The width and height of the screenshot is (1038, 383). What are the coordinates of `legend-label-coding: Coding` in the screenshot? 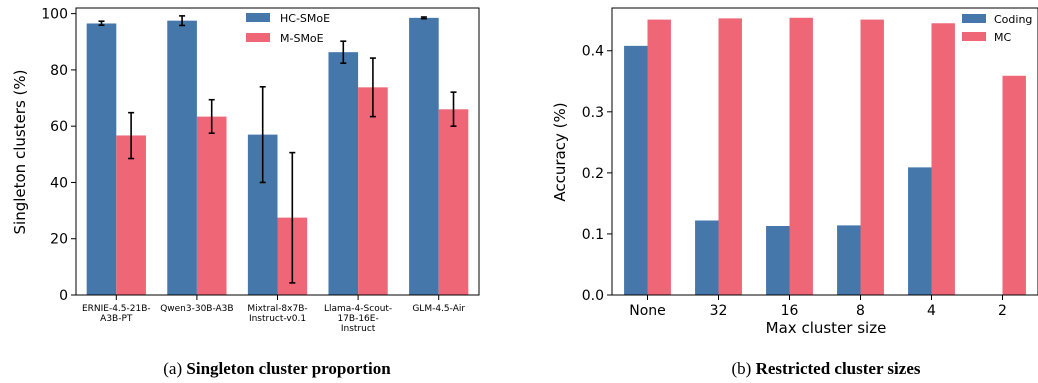 It's located at (1013, 19).